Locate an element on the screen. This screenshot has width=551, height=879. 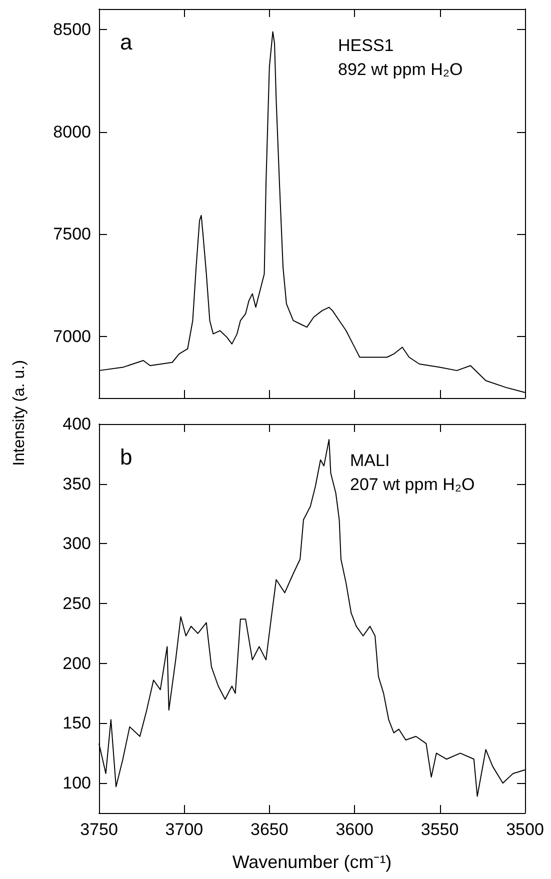
annotation: a is located at coordinates (126, 42).